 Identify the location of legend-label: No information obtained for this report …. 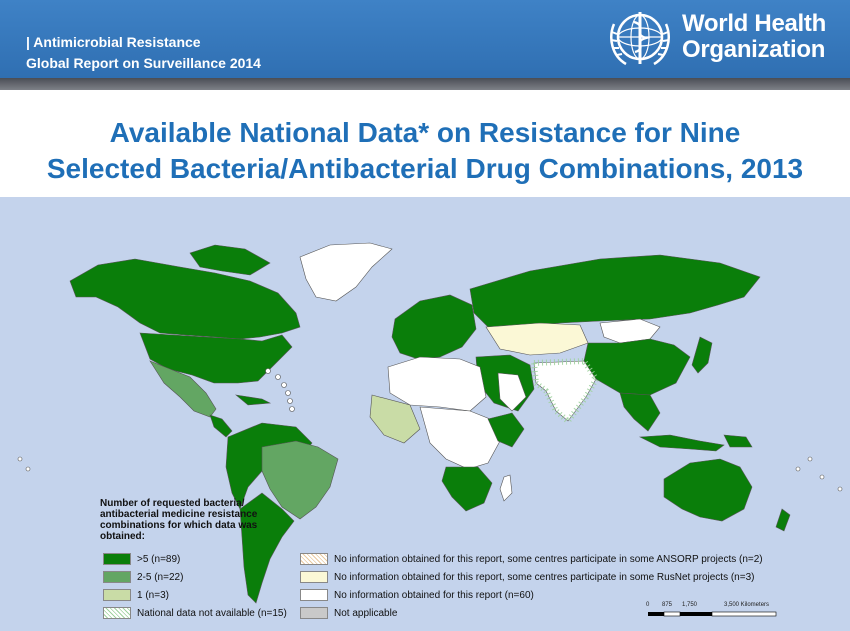
(434, 595).